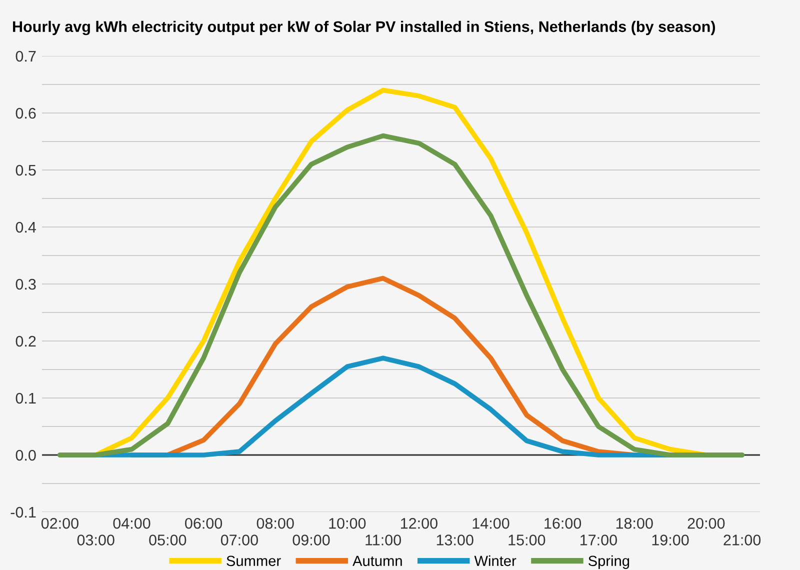  I want to click on x-tick-label: 14:00, so click(491, 523).